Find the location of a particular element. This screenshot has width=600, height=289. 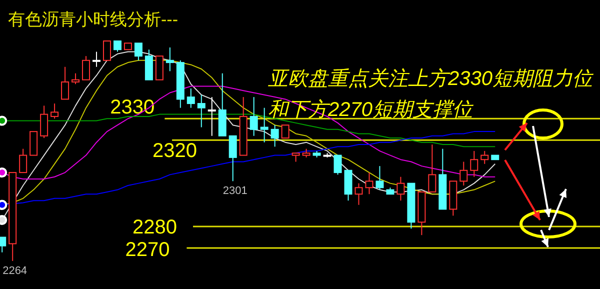

annotation: 2301 is located at coordinates (235, 191).